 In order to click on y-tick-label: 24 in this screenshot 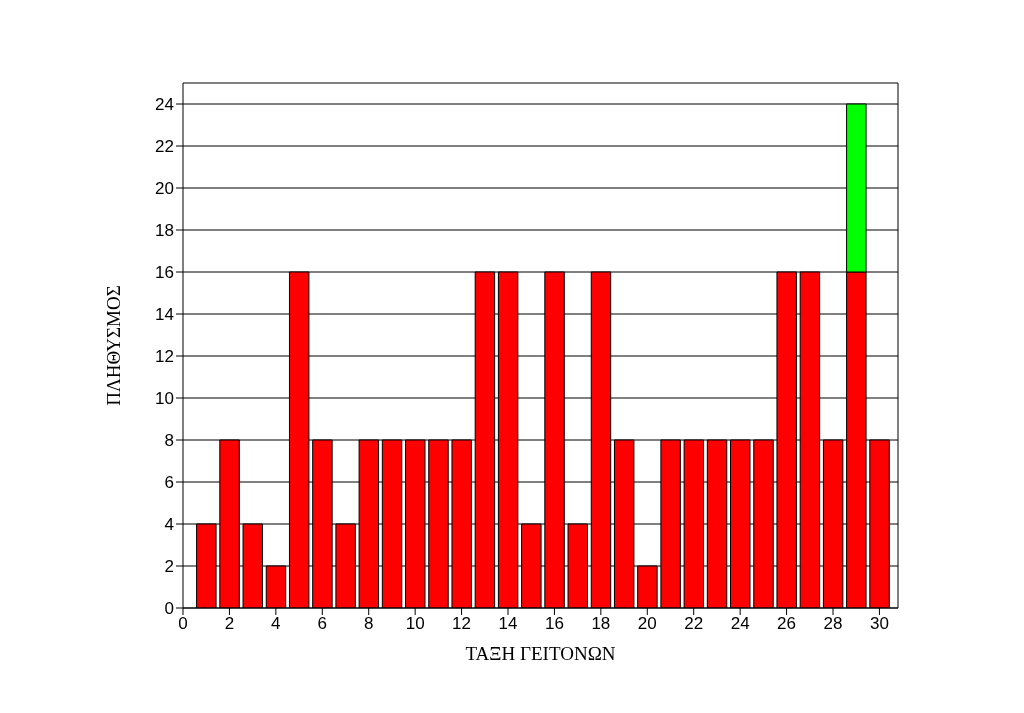, I will do `click(164, 105)`.